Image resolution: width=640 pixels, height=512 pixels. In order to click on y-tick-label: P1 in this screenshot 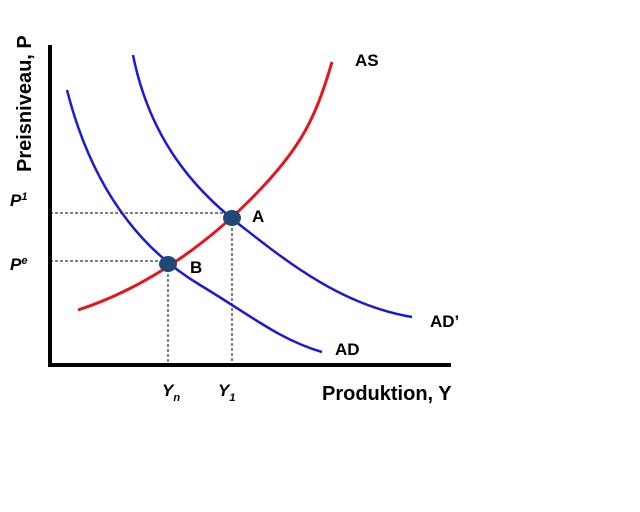, I will do `click(18, 200)`.